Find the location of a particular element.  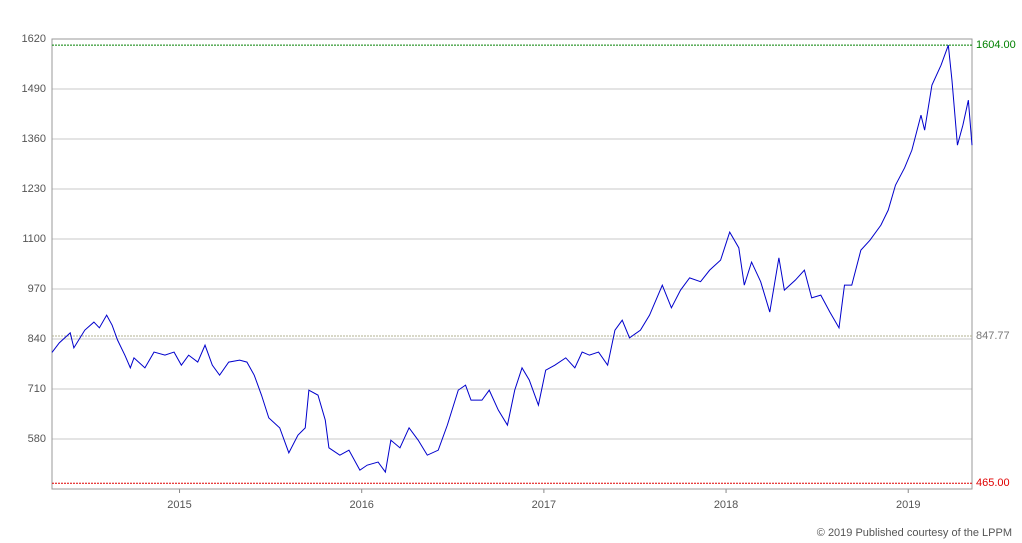

y-tick-label: 1100 is located at coordinates (34, 239).